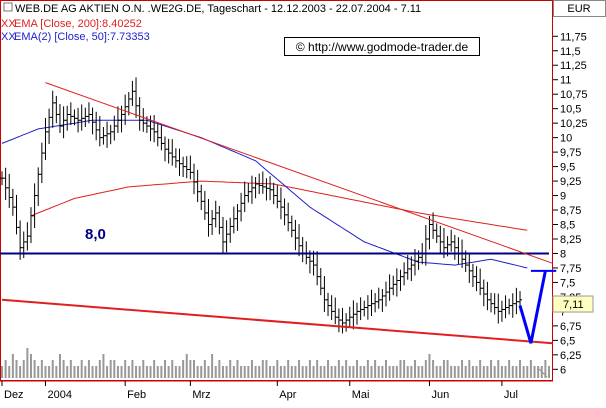 This screenshot has height=408, width=606. What do you see at coordinates (287, 395) in the screenshot?
I see `x-tick-label: Apr` at bounding box center [287, 395].